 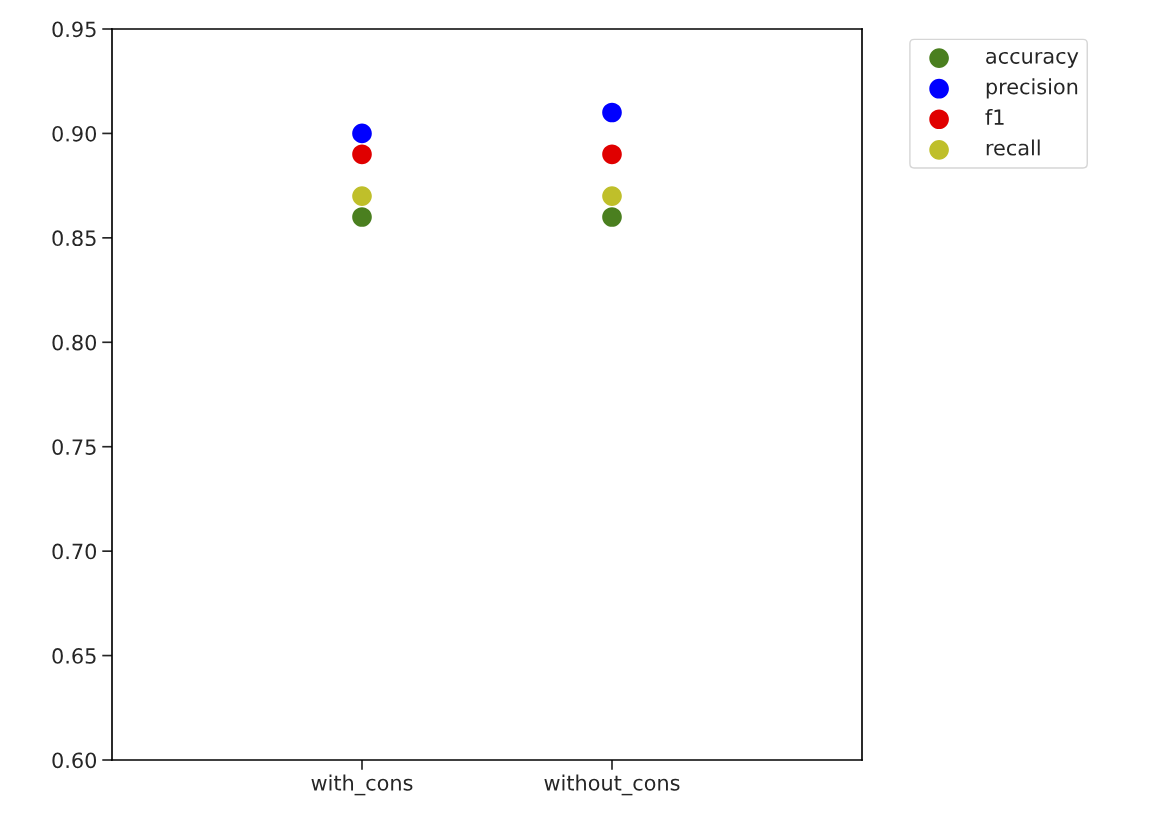 I want to click on y-tick-label: 0.65, so click(x=74, y=656).